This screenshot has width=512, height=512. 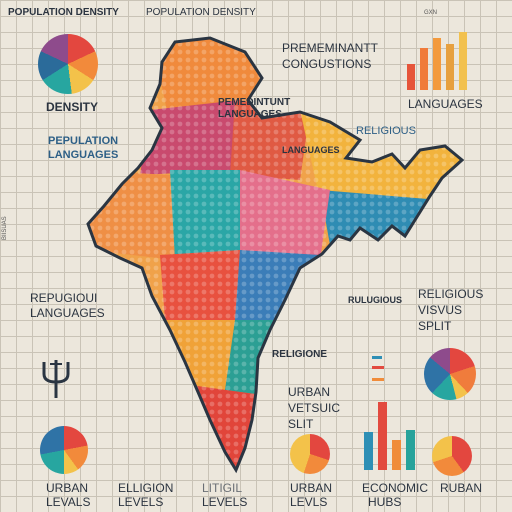 What do you see at coordinates (64, 450) in the screenshot?
I see `urban-levels-pie-chart` at bounding box center [64, 450].